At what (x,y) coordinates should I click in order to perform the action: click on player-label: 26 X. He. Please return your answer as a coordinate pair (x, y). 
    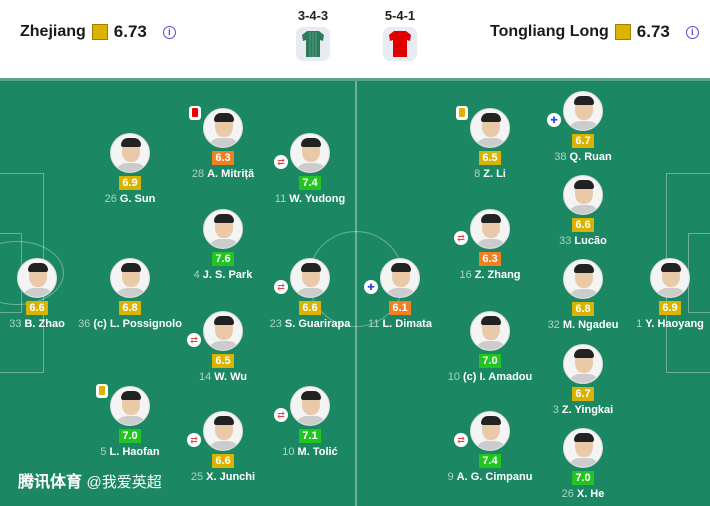
    Looking at the image, I should click on (583, 494).